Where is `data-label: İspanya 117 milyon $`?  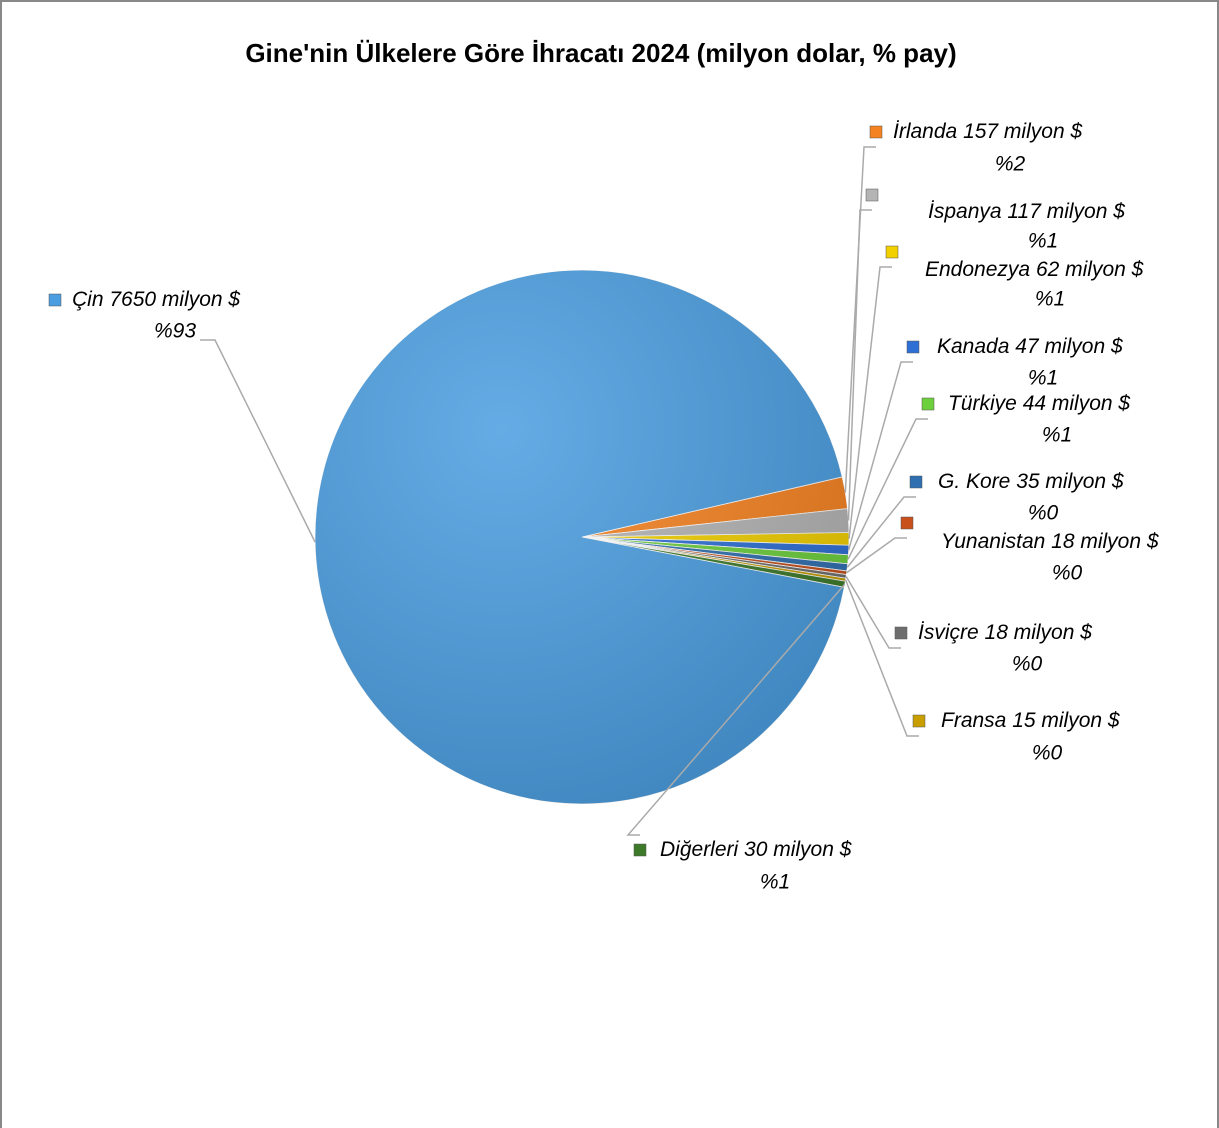
data-label: İspanya 117 milyon $ is located at coordinates (1026, 211).